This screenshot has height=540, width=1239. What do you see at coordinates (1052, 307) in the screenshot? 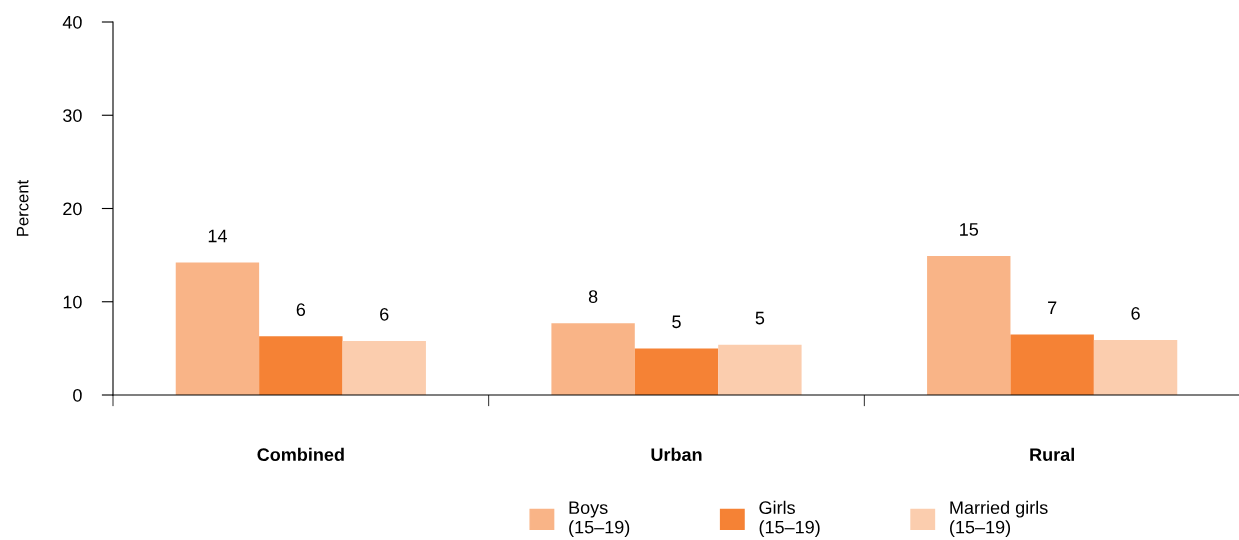
I see `data-label: 7` at bounding box center [1052, 307].